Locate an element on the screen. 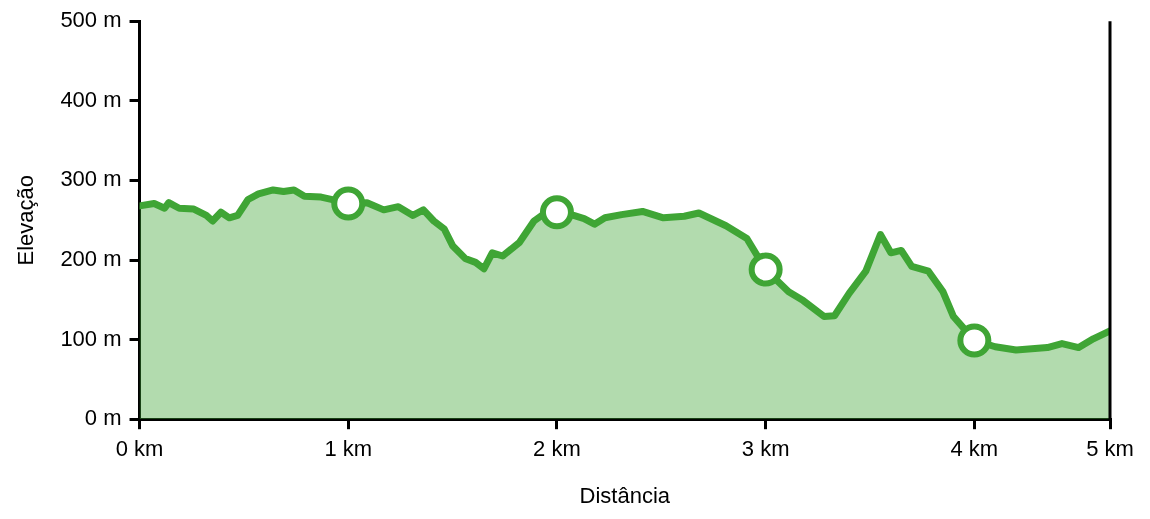 This screenshot has height=519, width=1150. y-tick-label: 400 m is located at coordinates (91, 99).